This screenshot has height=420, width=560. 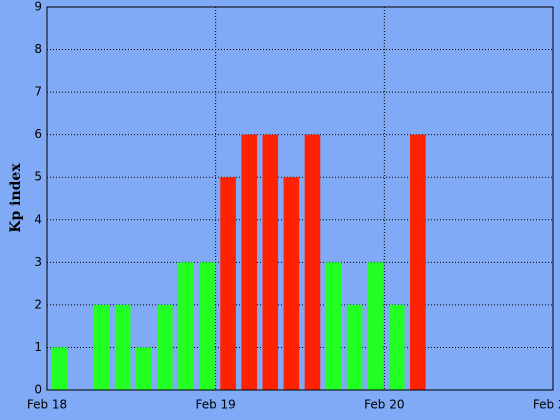 What do you see at coordinates (38, 219) in the screenshot?
I see `y-tick-label: 4` at bounding box center [38, 219].